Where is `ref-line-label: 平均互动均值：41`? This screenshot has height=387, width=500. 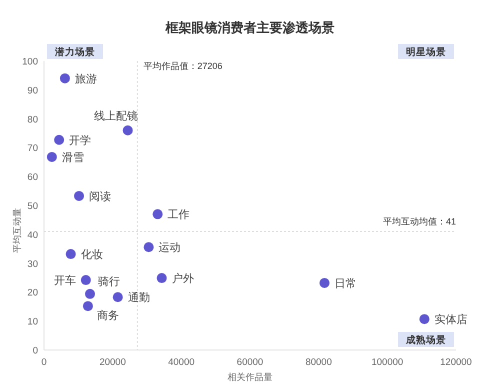
ref-line-label: 平均互动均值：41 is located at coordinates (419, 221).